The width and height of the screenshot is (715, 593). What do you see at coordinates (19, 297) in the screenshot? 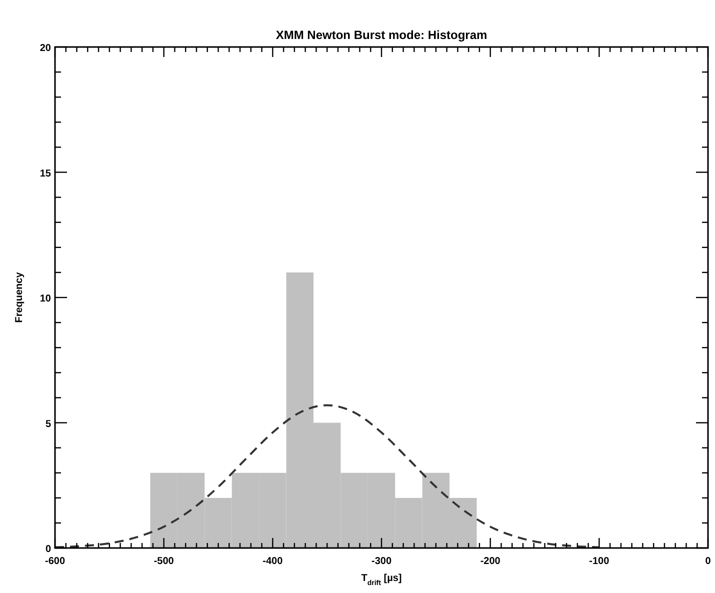
I see `y-axis-title: Frequency` at bounding box center [19, 297].